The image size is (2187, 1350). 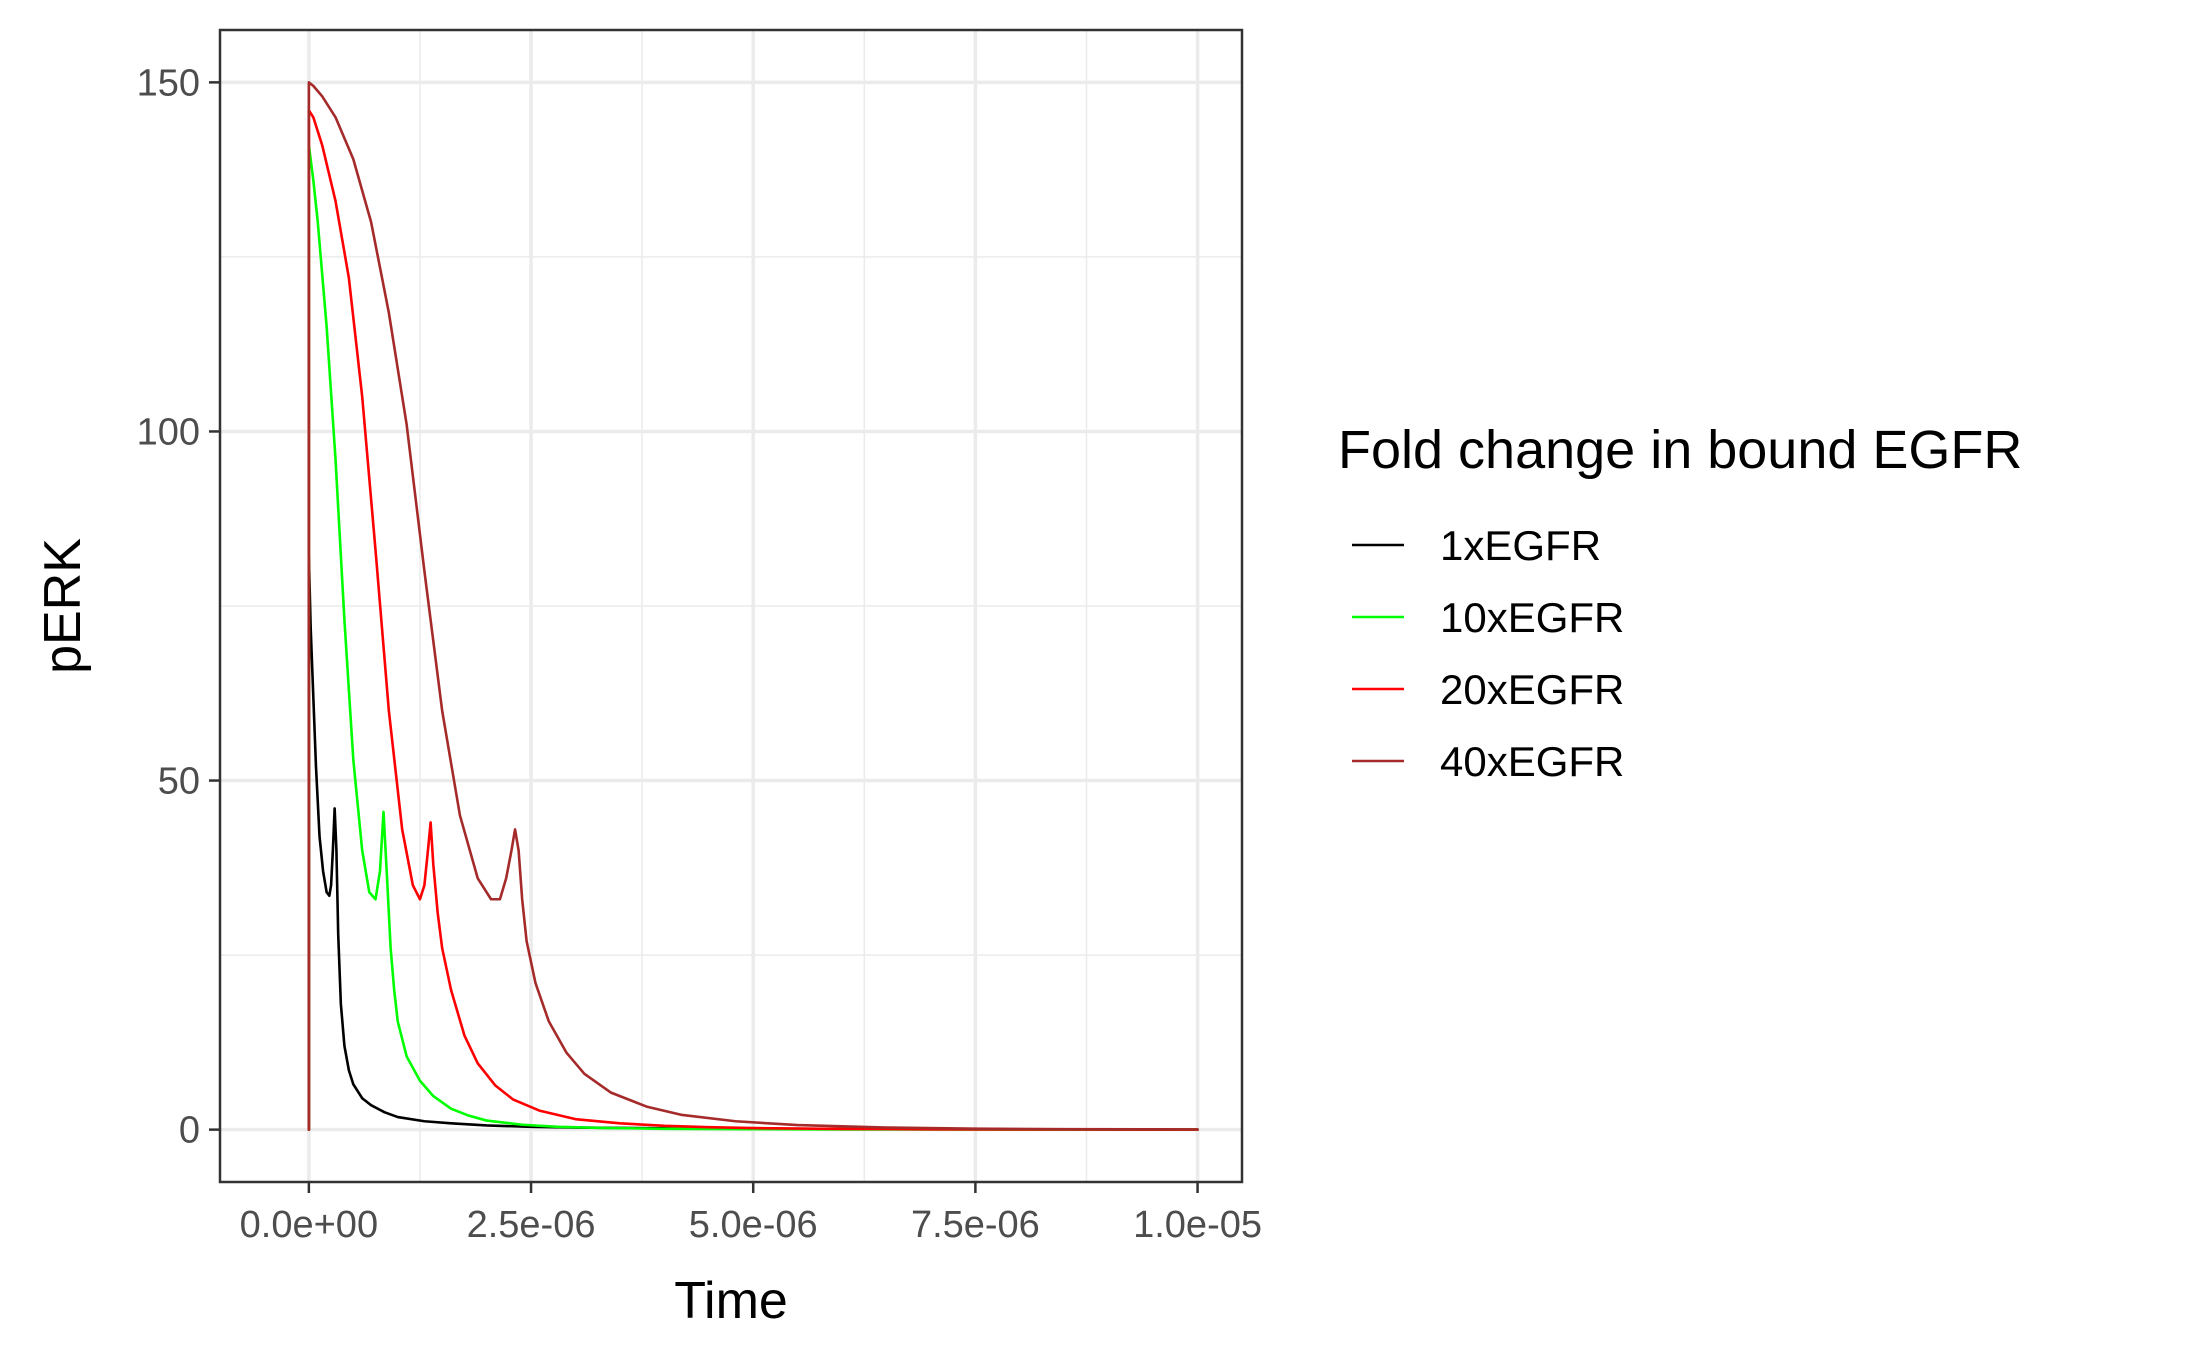 What do you see at coordinates (531, 1225) in the screenshot?
I see `x-tick-label: 2.5e-06` at bounding box center [531, 1225].